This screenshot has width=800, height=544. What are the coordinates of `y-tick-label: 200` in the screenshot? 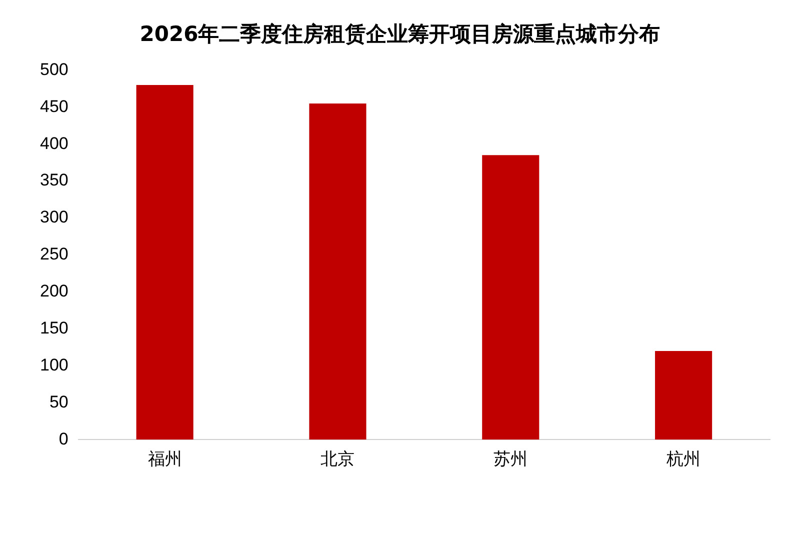 It's located at (54, 291).